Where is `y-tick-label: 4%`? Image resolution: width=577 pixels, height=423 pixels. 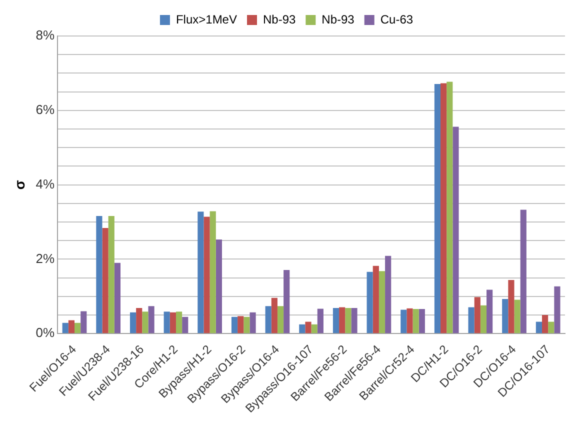 y-tick-label: 4% is located at coordinates (46, 184).